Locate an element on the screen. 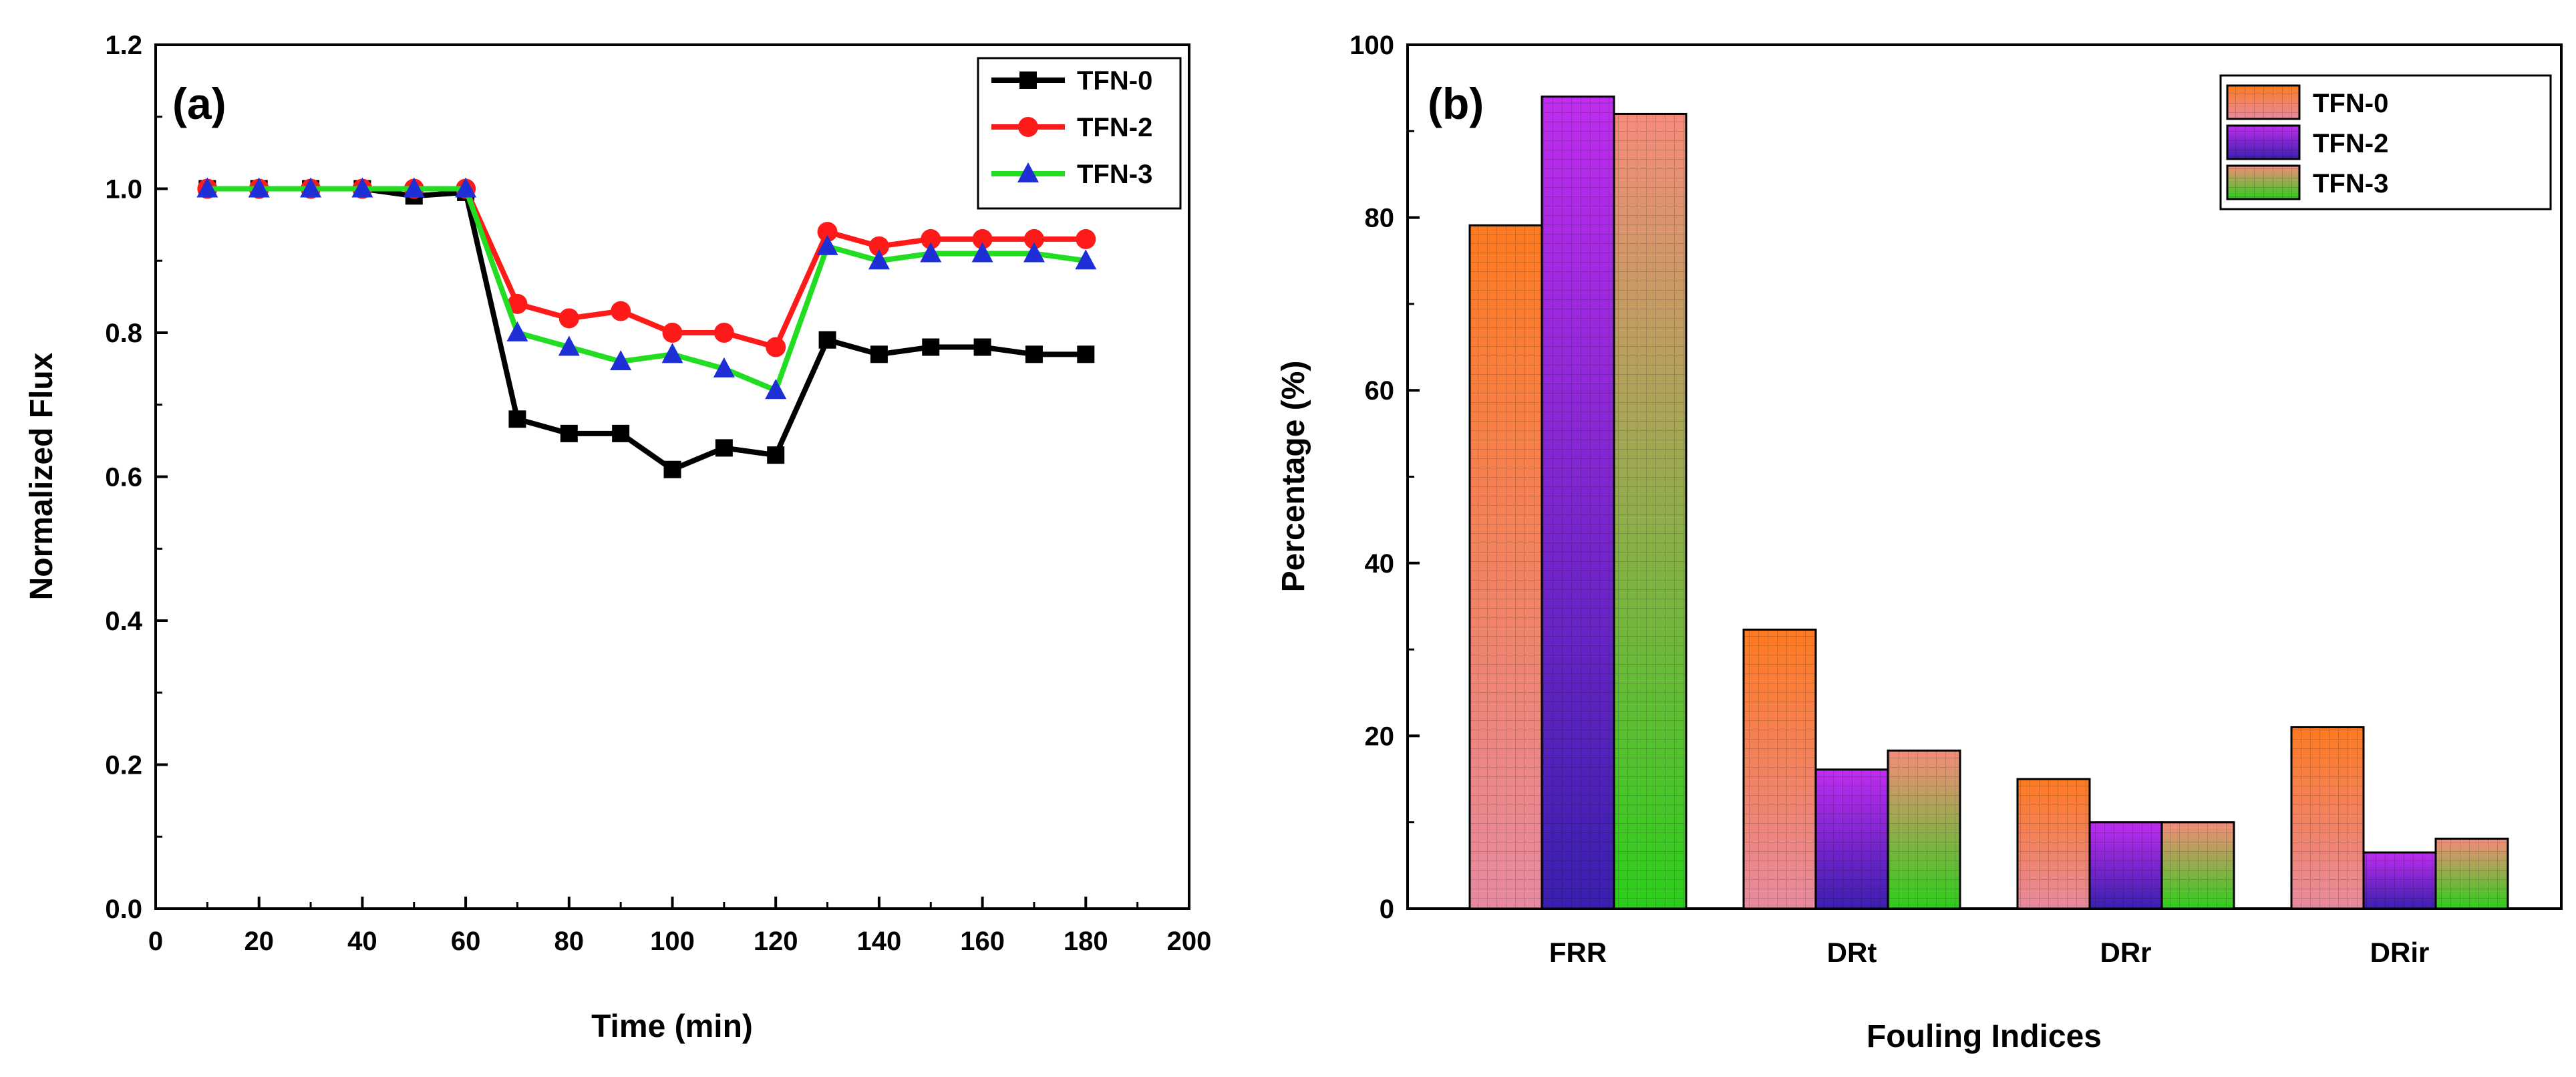  x-tick-label: 180 is located at coordinates (1086, 941).